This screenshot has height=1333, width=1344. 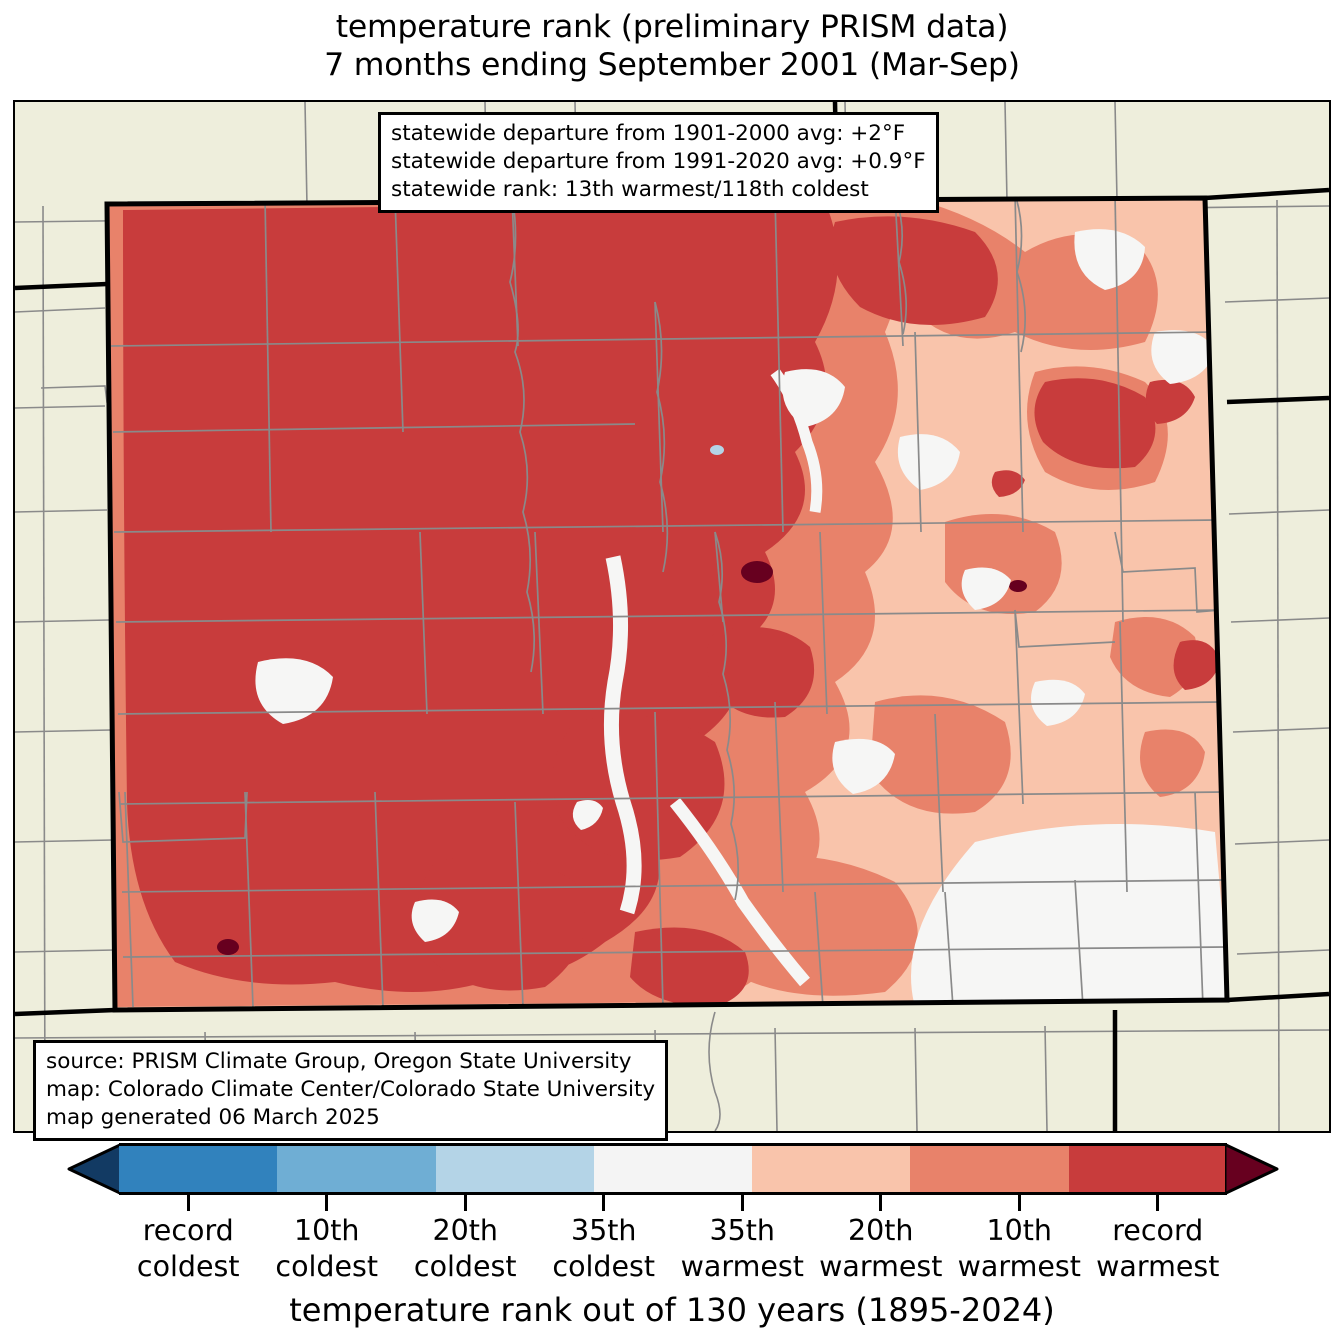 I want to click on colorbar-label-10th-coldest: 10th coldest, so click(x=327, y=1249).